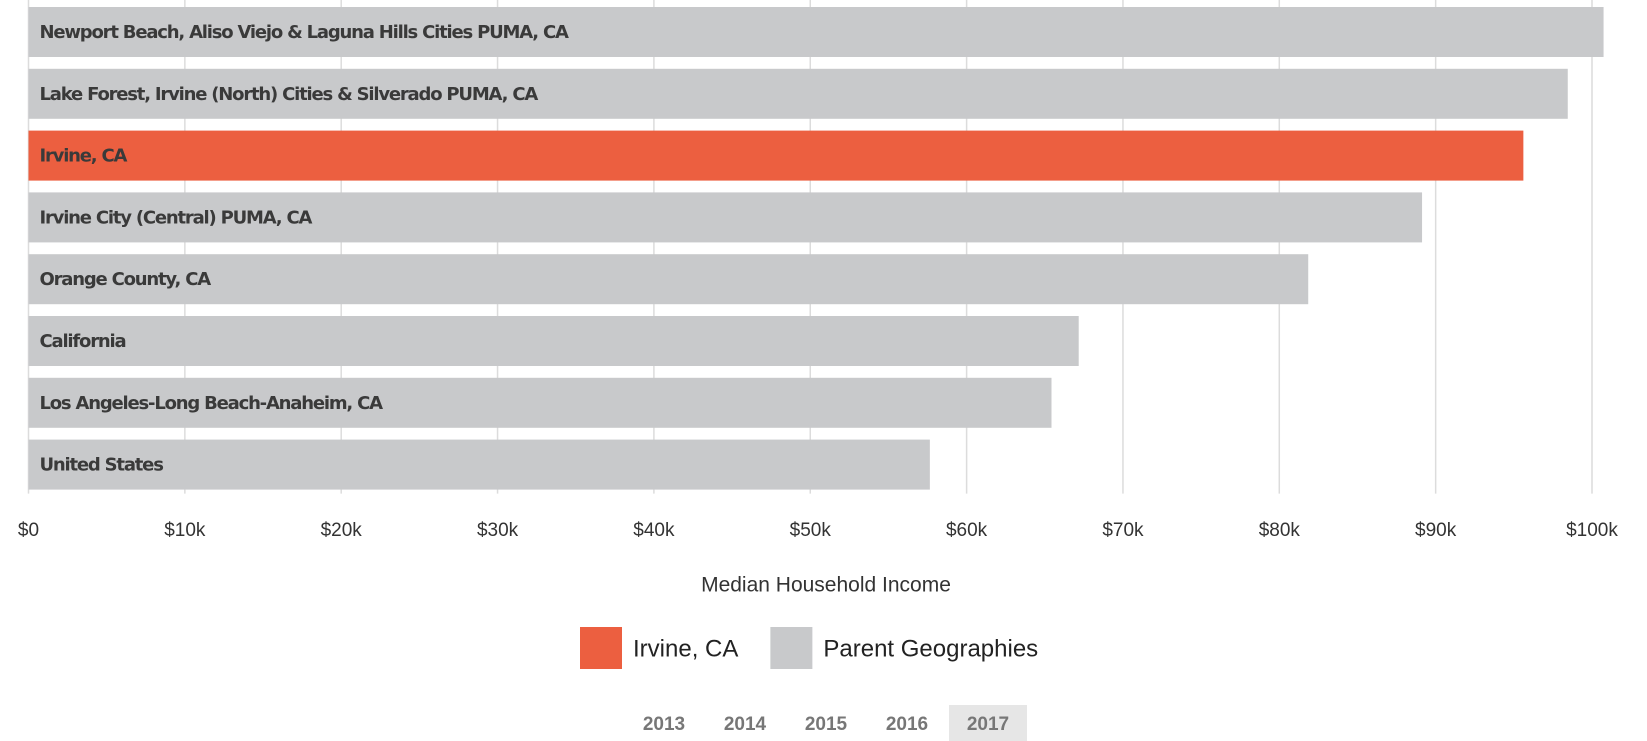 This screenshot has width=1647, height=741. I want to click on legend-label: Irvine, CA, so click(685, 648).